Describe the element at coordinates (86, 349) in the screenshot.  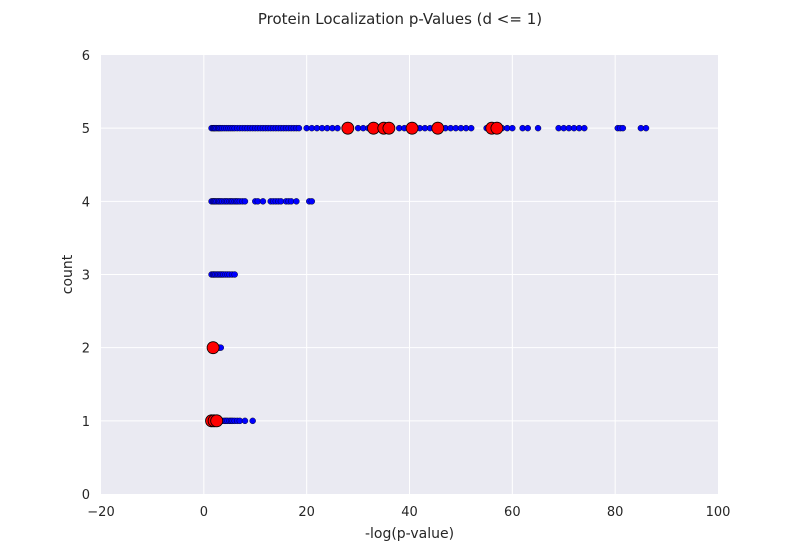
I see `y-tick-label: 2` at that location.